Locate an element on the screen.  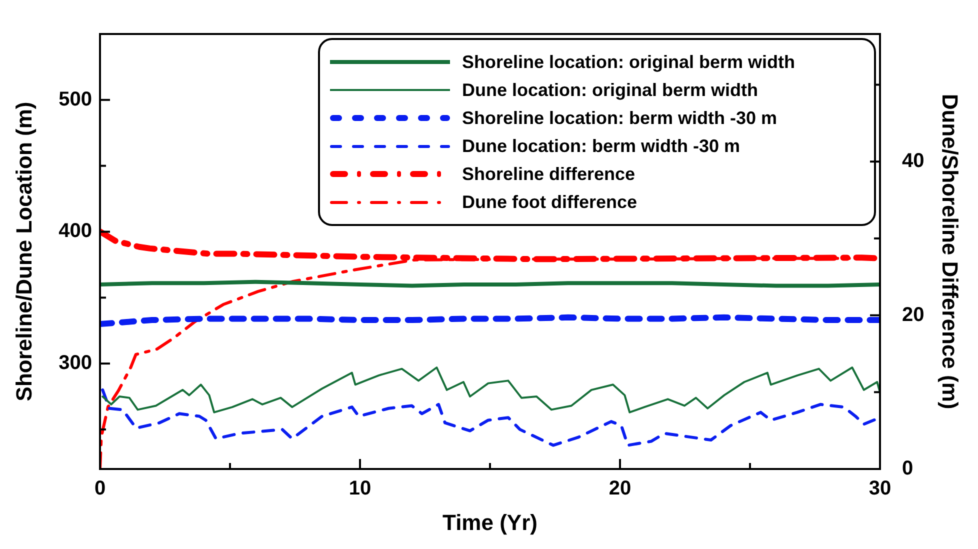
y-axis-title: Shoreline/Dune Location (m) is located at coordinates (23, 252).